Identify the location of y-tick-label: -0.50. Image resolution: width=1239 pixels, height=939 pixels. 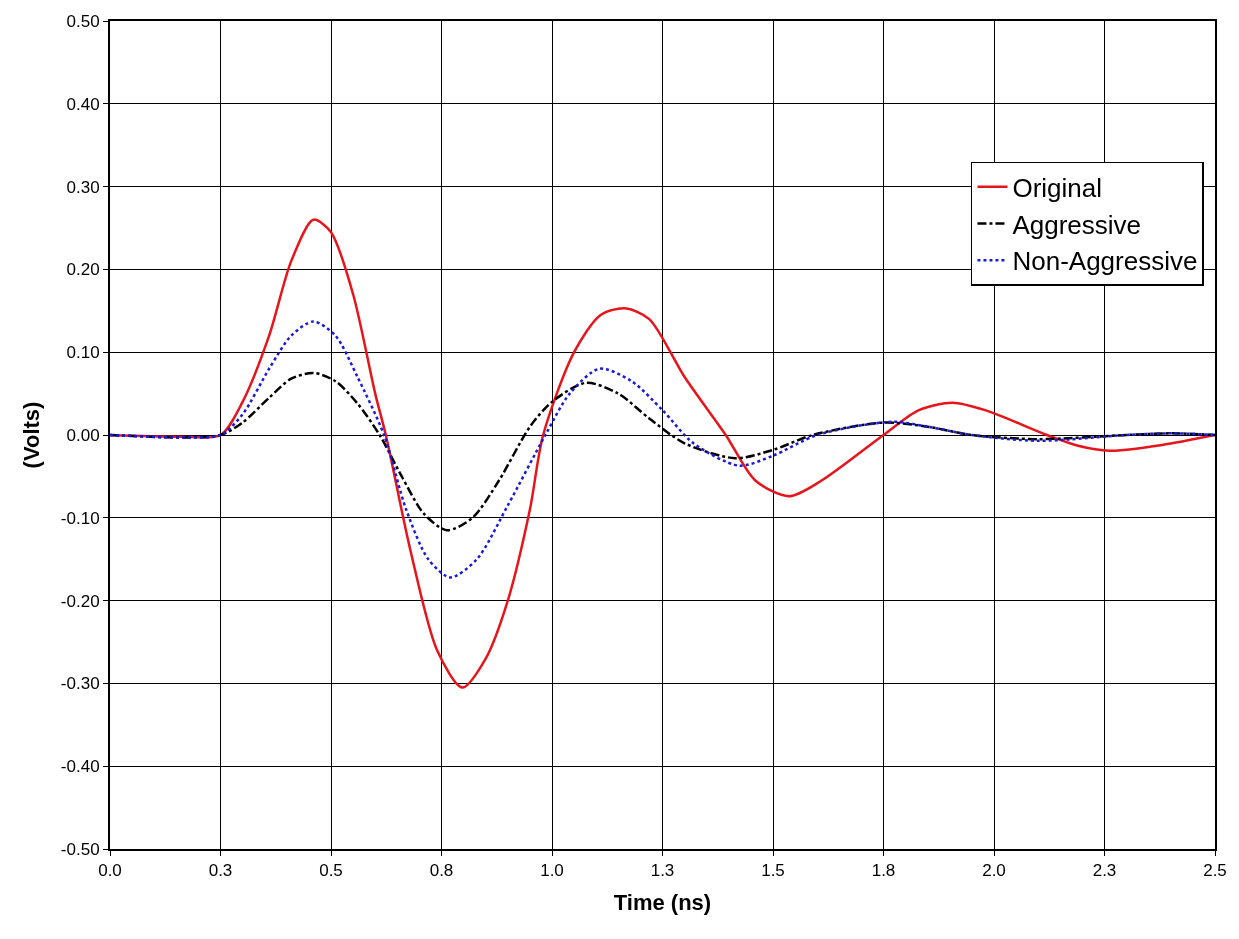
(80, 849).